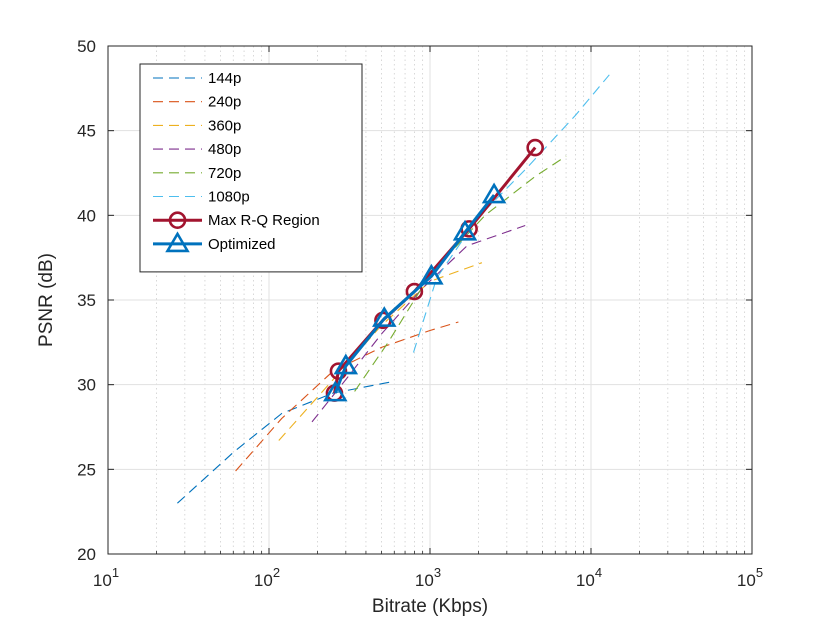  I want to click on legend-label: 1080p, so click(229, 197).